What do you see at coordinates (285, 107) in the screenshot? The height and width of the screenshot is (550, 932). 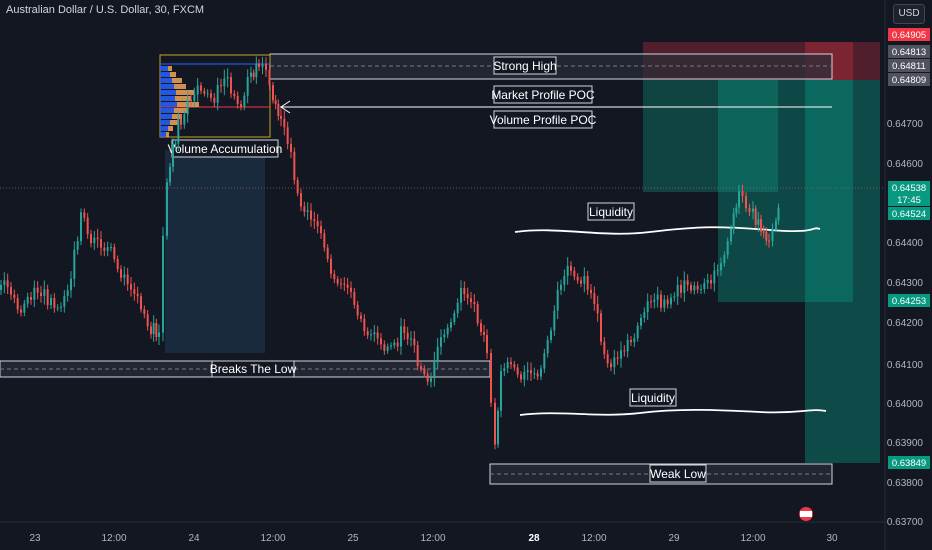 I see `poc-arrow` at bounding box center [285, 107].